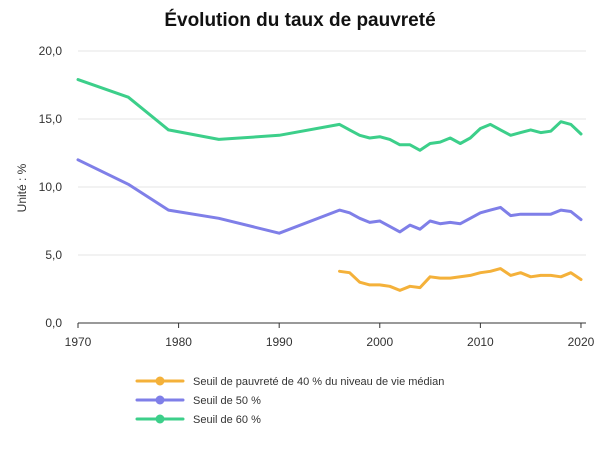 This screenshot has height=450, width=600. What do you see at coordinates (53, 323) in the screenshot?
I see `y-tick-label: 0,0` at bounding box center [53, 323].